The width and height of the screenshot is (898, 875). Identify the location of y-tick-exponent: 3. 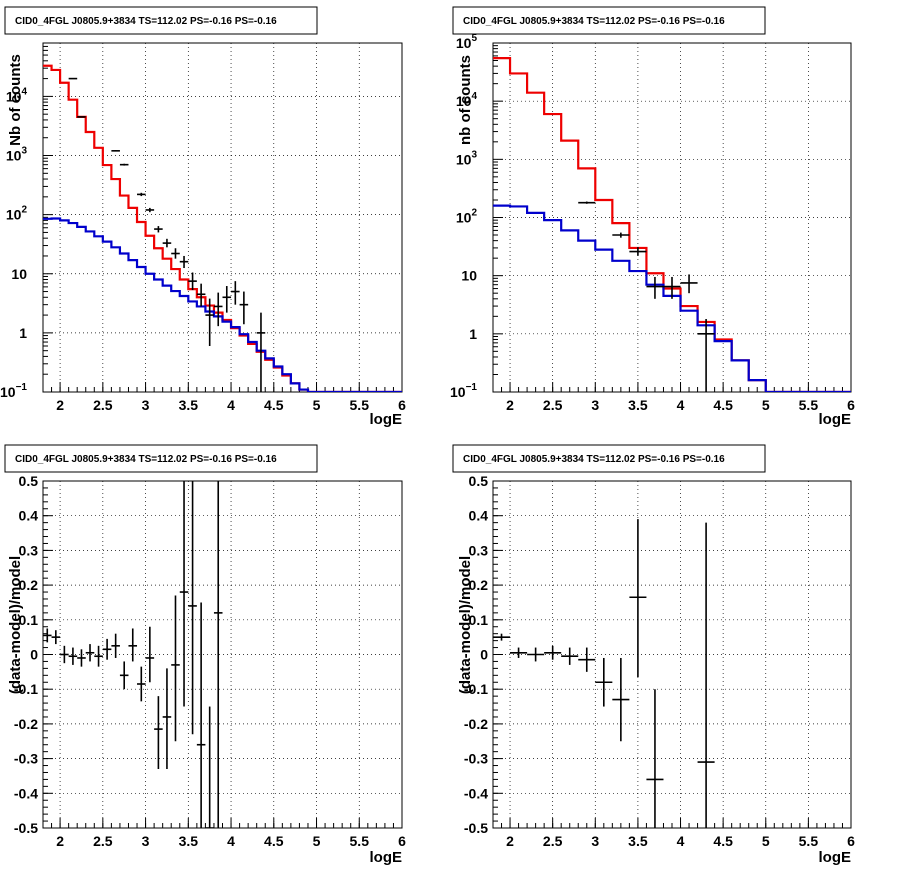
(474, 154).